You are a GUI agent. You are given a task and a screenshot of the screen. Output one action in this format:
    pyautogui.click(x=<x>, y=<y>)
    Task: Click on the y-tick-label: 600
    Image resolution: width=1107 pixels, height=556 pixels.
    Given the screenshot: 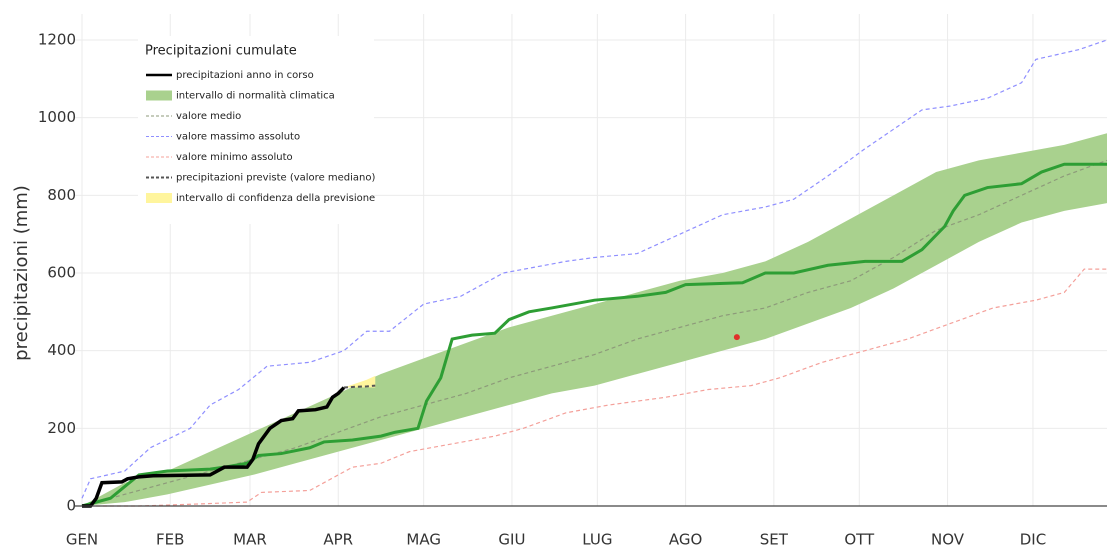 What is the action you would take?
    pyautogui.click(x=61, y=273)
    